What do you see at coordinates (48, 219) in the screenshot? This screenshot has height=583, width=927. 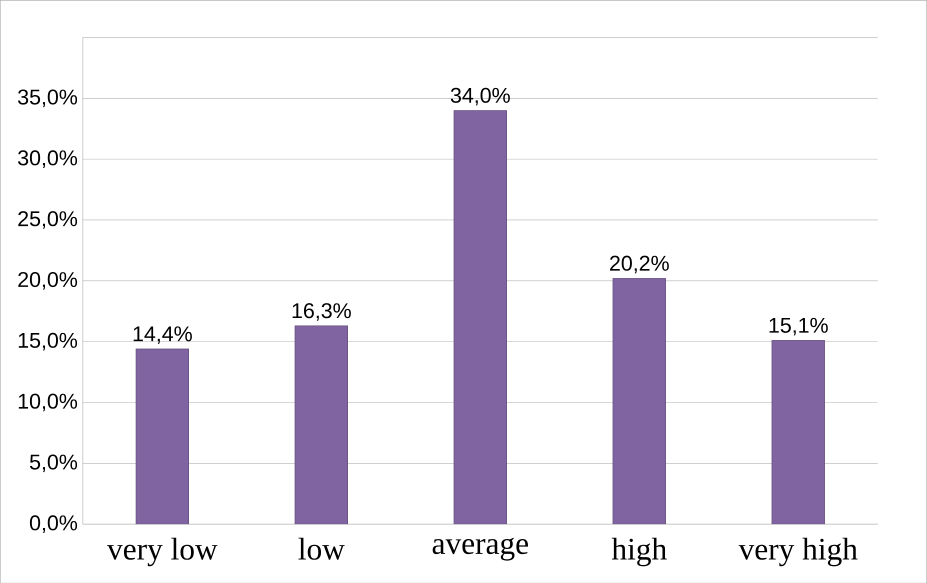 I see `y-tick-label: 25,0%` at bounding box center [48, 219].